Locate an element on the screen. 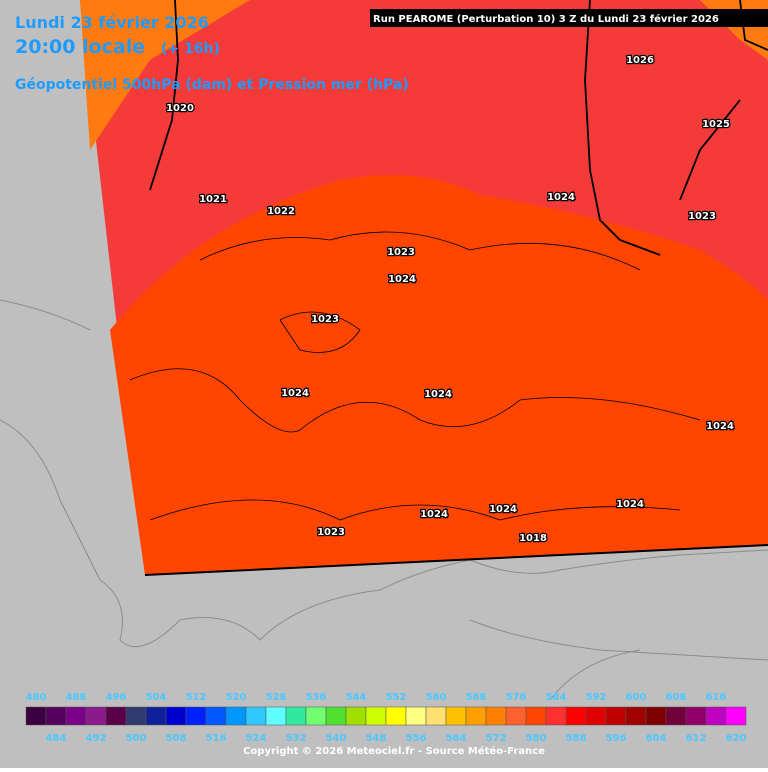  legend-label: 560 is located at coordinates (436, 697).